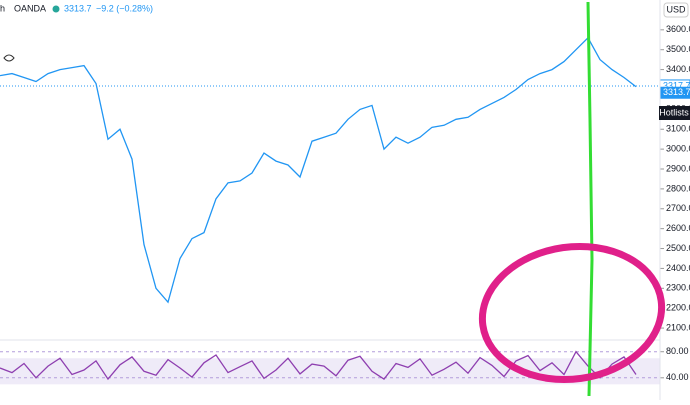 The height and width of the screenshot is (405, 690). I want to click on y-tick-label: 3100.0, so click(678, 129).